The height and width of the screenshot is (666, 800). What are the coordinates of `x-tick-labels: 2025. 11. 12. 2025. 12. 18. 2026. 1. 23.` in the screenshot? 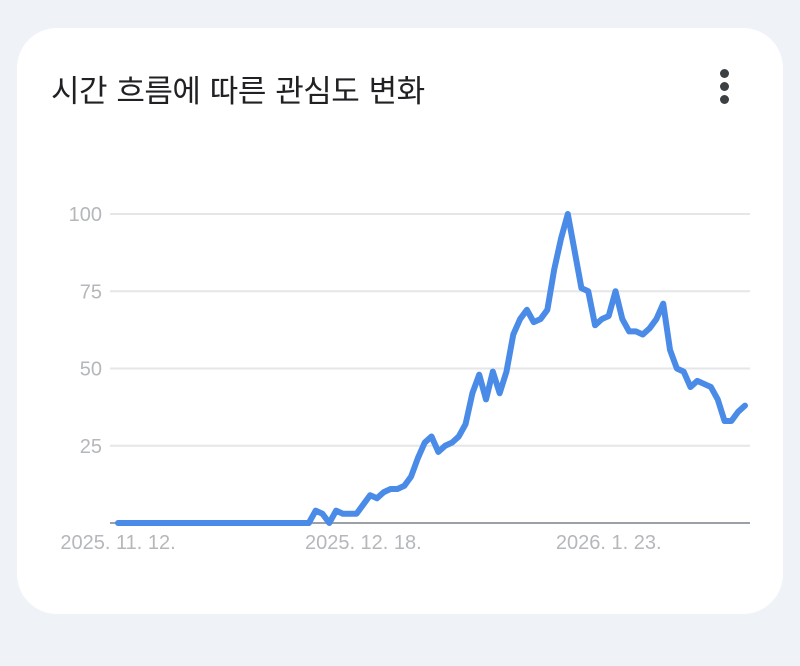 It's located at (360, 543).